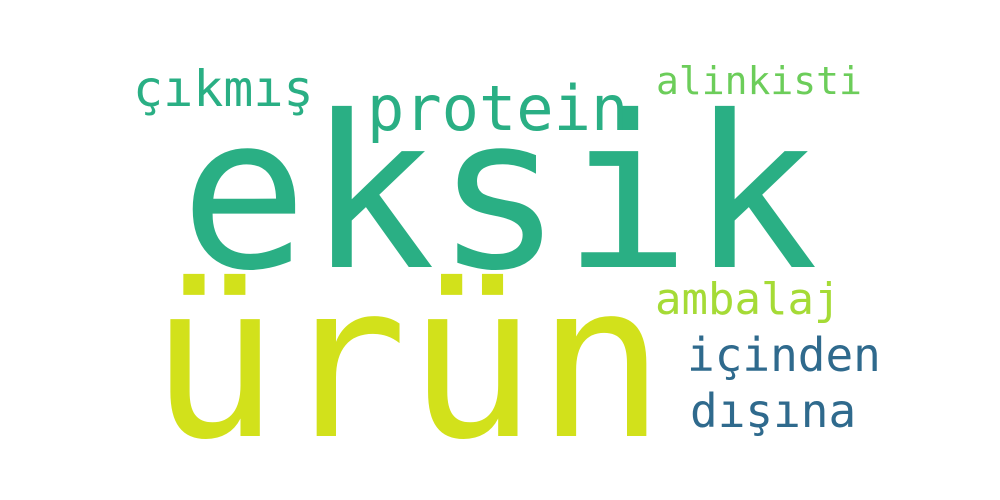 This screenshot has width=1000, height=500. Describe the element at coordinates (223, 89) in the screenshot. I see `word-cikmis: çıkmış` at that location.